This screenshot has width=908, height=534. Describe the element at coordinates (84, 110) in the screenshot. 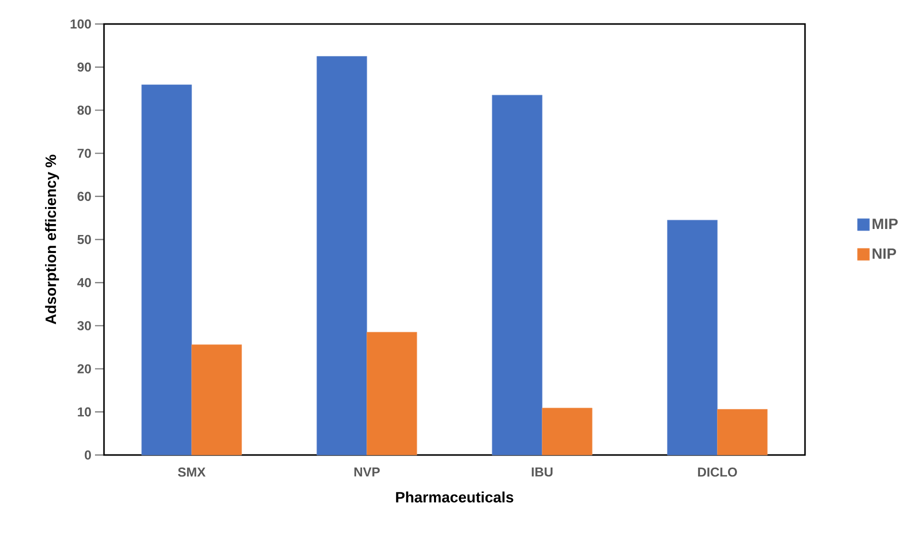

I see `y-tick-label: 80` at that location.